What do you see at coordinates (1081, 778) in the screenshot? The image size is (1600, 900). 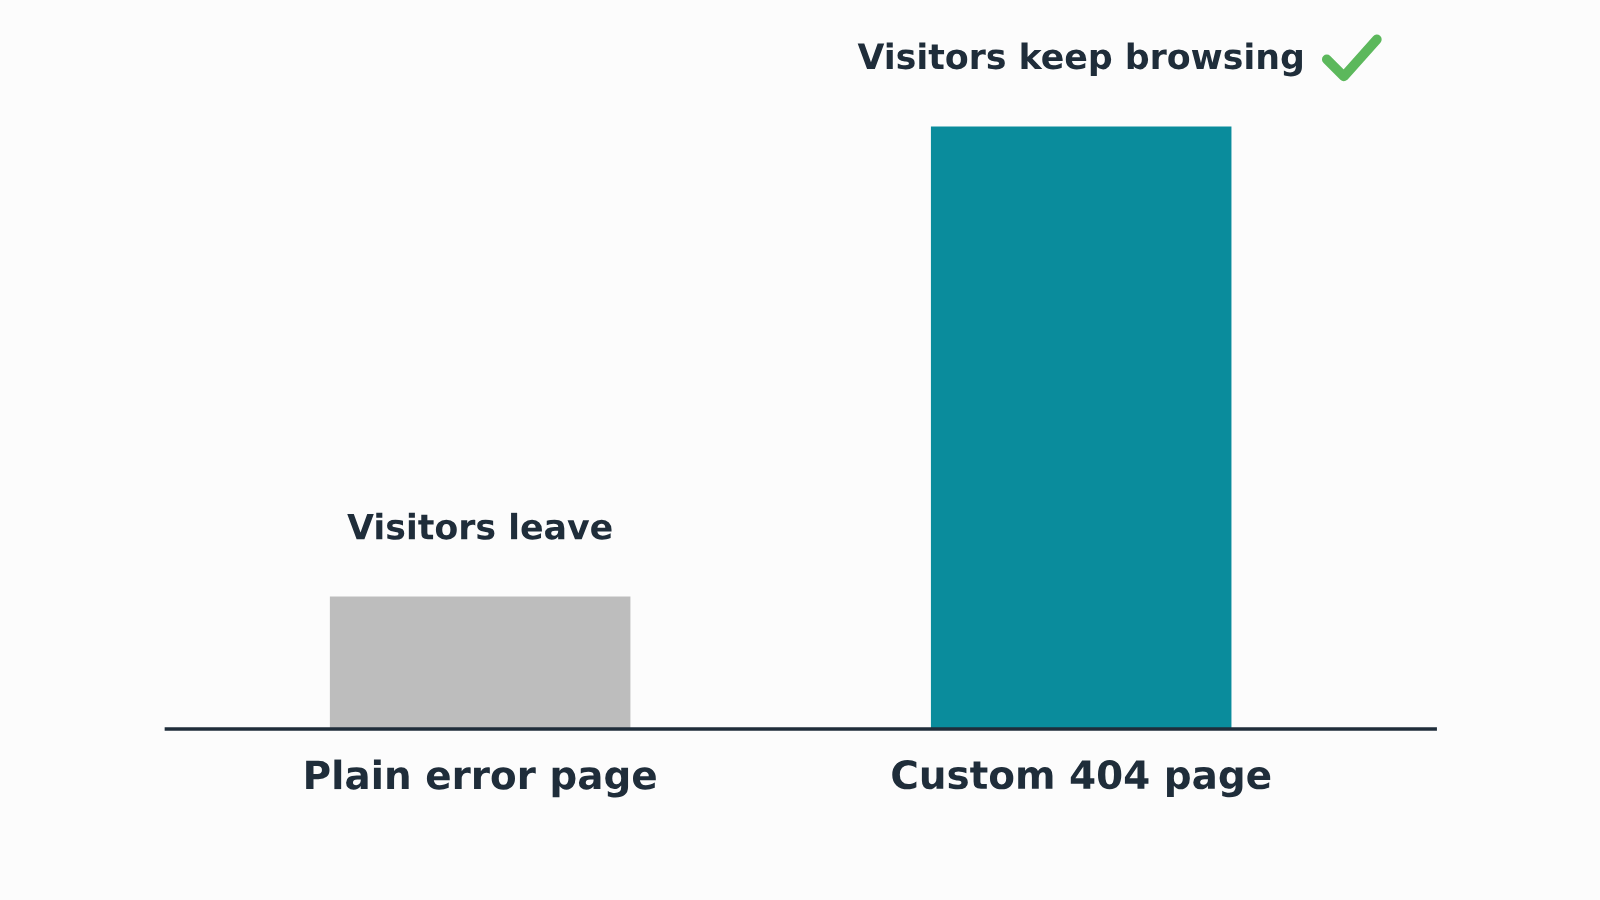 I see `x-tick-label: Custom 404 page` at bounding box center [1081, 778].